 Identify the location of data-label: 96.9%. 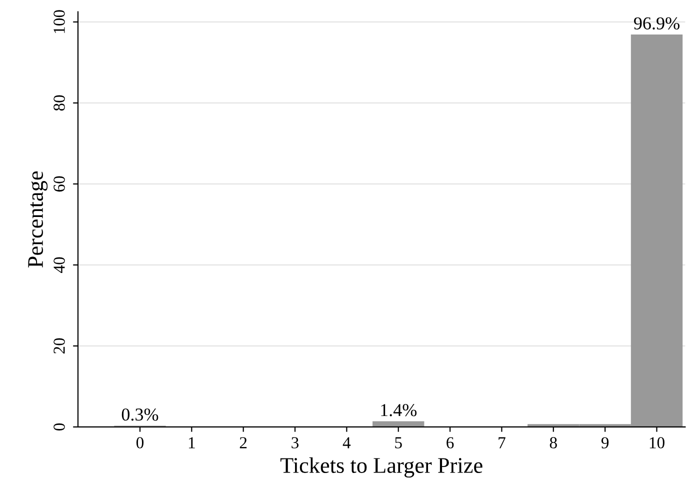
(657, 23).